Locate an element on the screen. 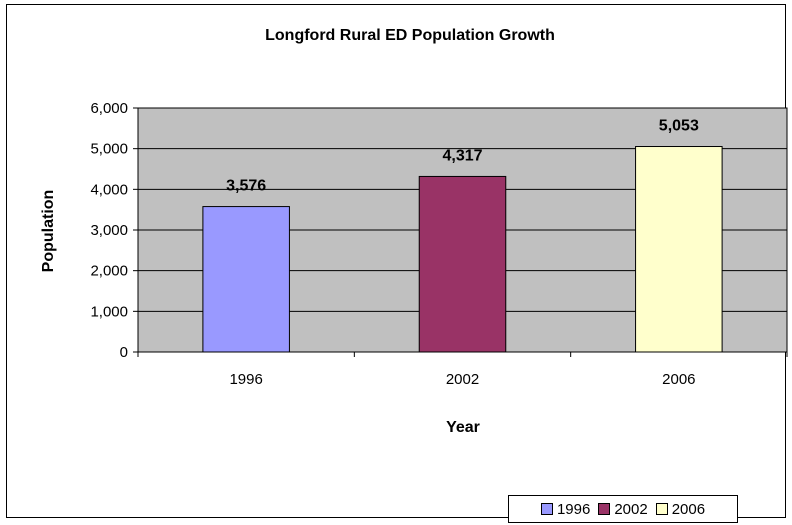  y-tick-label: 5,000 is located at coordinates (109, 149).